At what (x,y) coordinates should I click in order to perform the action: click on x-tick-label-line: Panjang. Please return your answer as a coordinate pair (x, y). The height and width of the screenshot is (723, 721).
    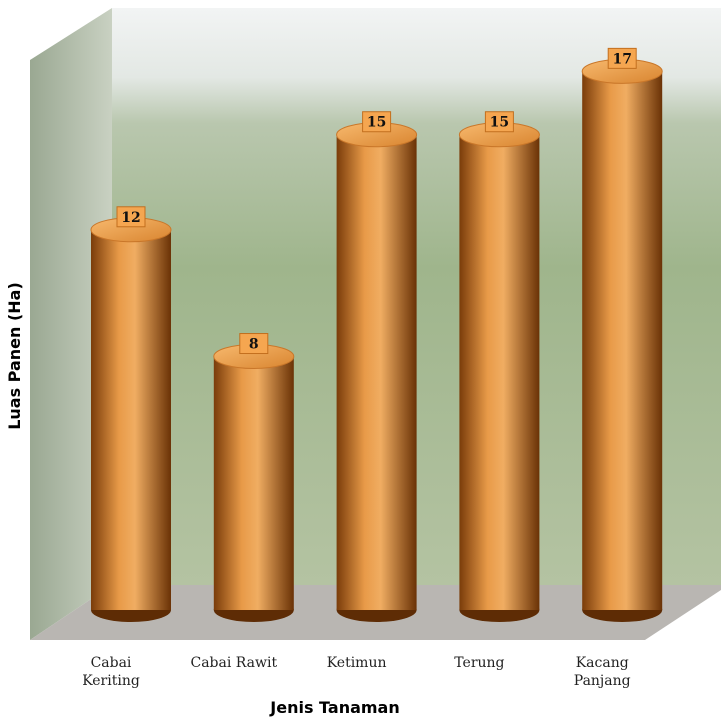
    Looking at the image, I should click on (602, 681).